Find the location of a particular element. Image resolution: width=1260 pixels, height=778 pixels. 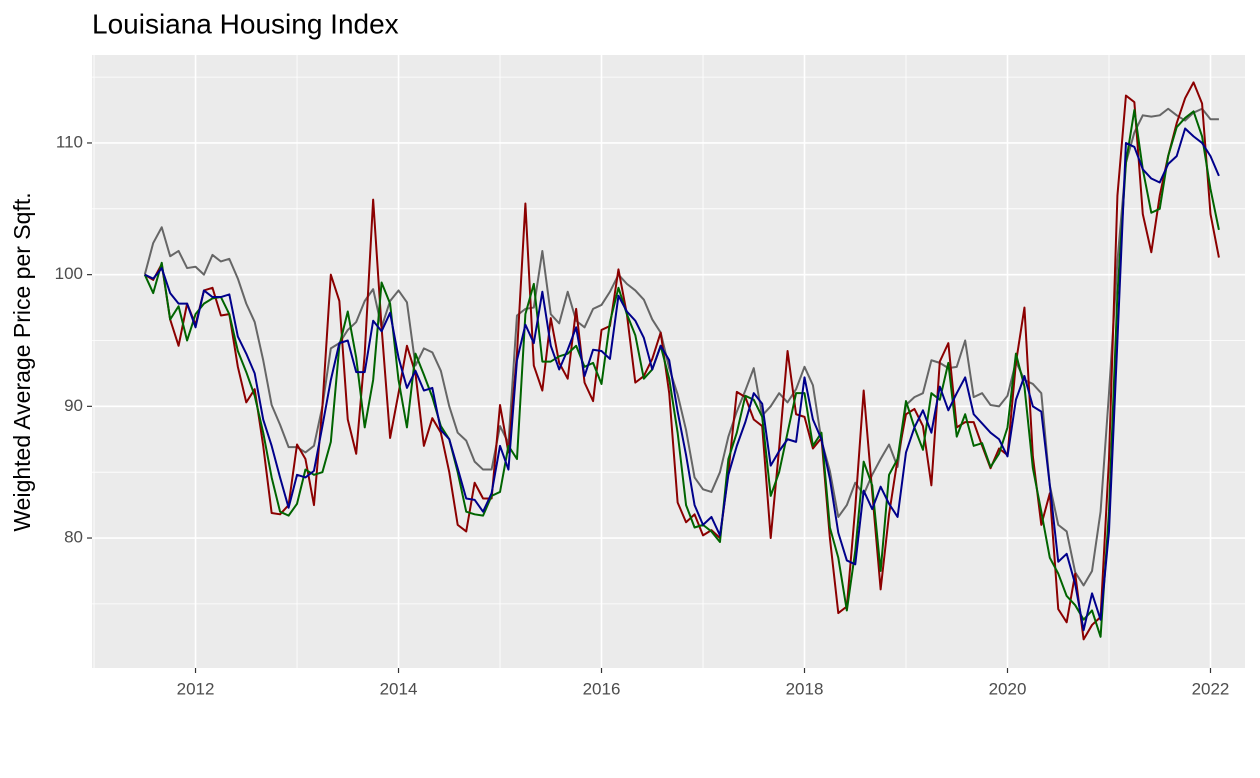

y-tick-label: 90 is located at coordinates (73, 405).